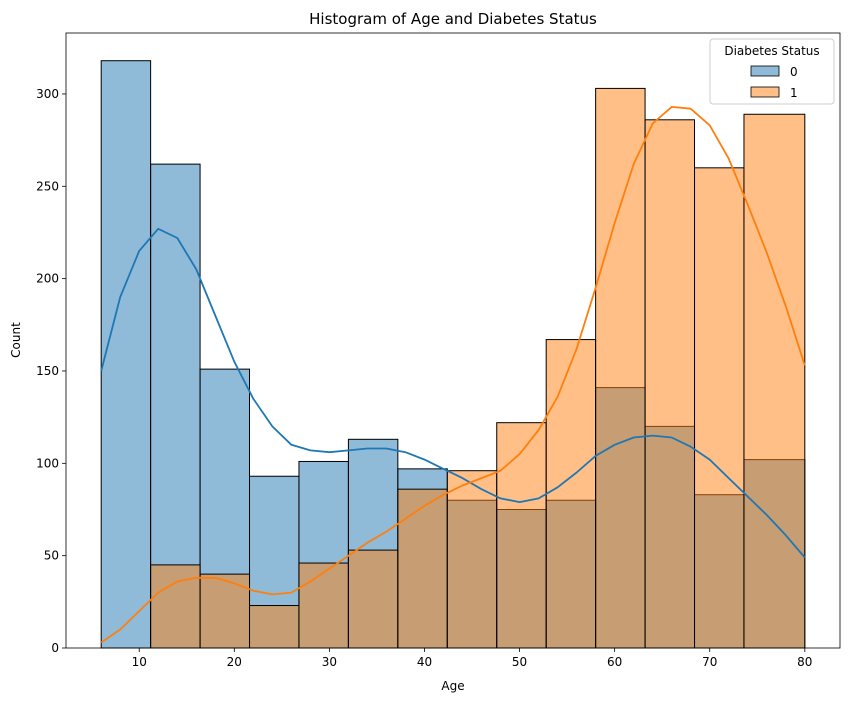 This screenshot has height=705, width=850. What do you see at coordinates (709, 662) in the screenshot?
I see `x-tick-label: 70` at bounding box center [709, 662].